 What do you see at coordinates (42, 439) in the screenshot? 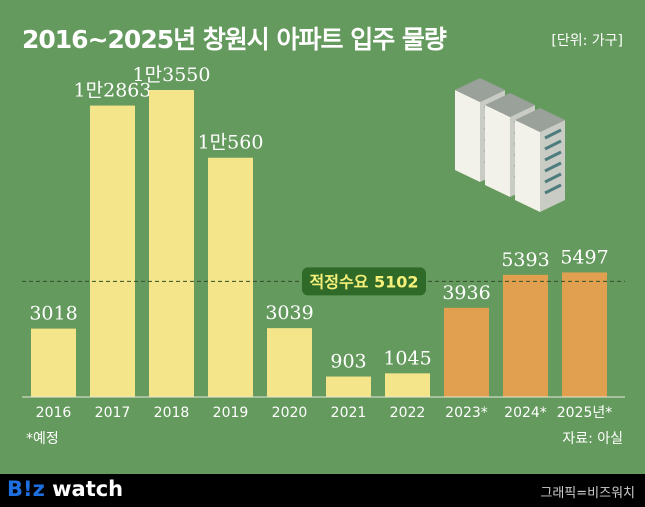
I see `forecast-note: *예정` at bounding box center [42, 439].